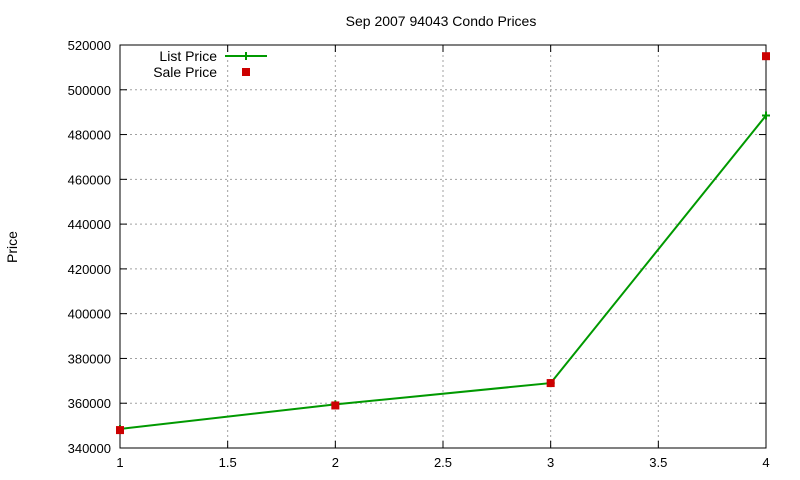 Image resolution: width=800 pixels, height=480 pixels. I want to click on y-tick-label: 400000, so click(89, 314).